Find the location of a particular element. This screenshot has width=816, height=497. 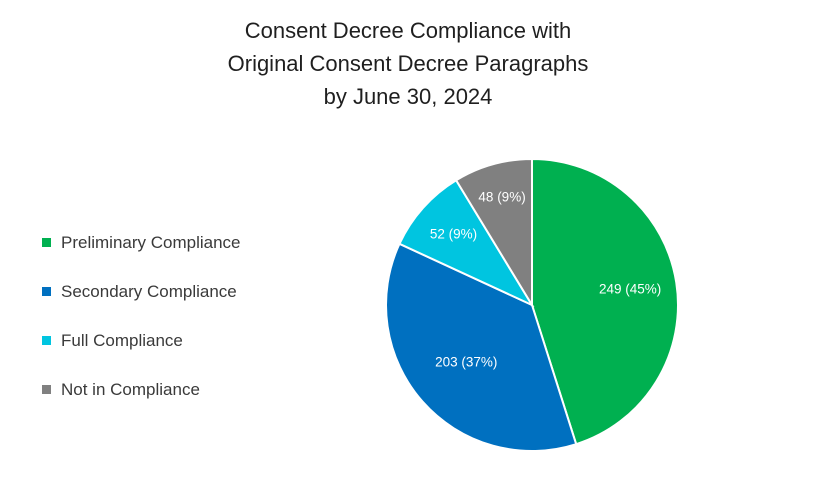

chart-title-line-2: Original Consent Decree Paragraphs is located at coordinates (408, 63).